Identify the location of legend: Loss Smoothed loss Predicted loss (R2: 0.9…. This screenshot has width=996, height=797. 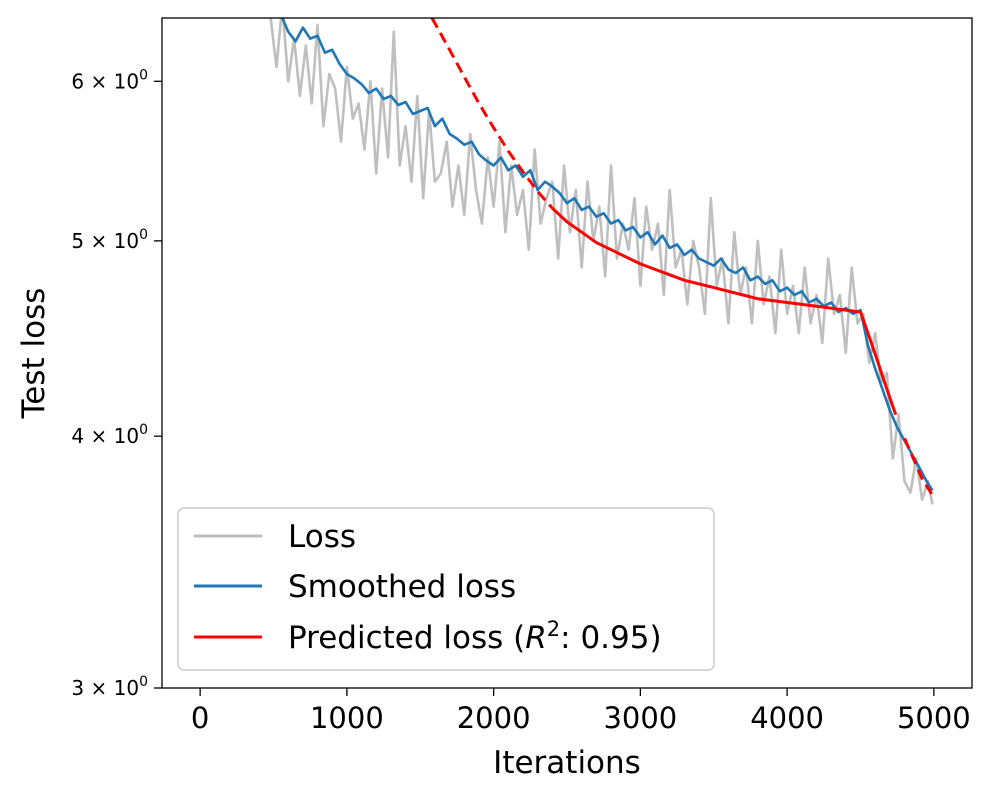
(446, 589).